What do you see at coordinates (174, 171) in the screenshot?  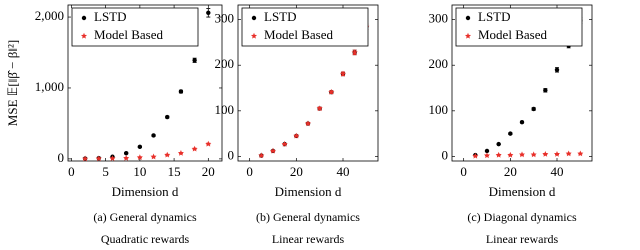 I see `x-tick-label: 15` at bounding box center [174, 171].